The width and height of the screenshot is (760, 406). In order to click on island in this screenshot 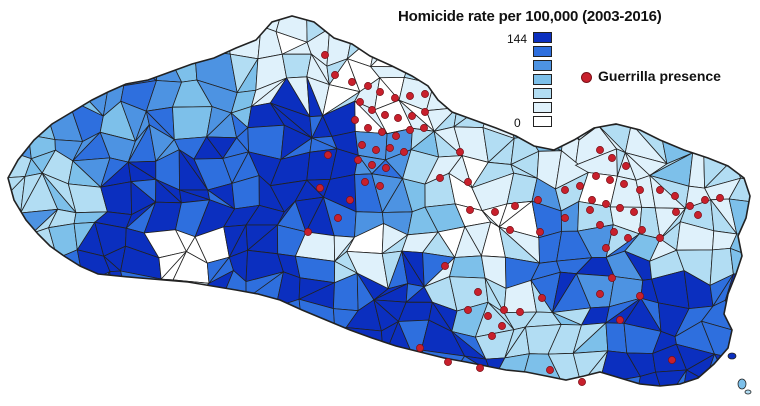, I will do `click(748, 392)`.